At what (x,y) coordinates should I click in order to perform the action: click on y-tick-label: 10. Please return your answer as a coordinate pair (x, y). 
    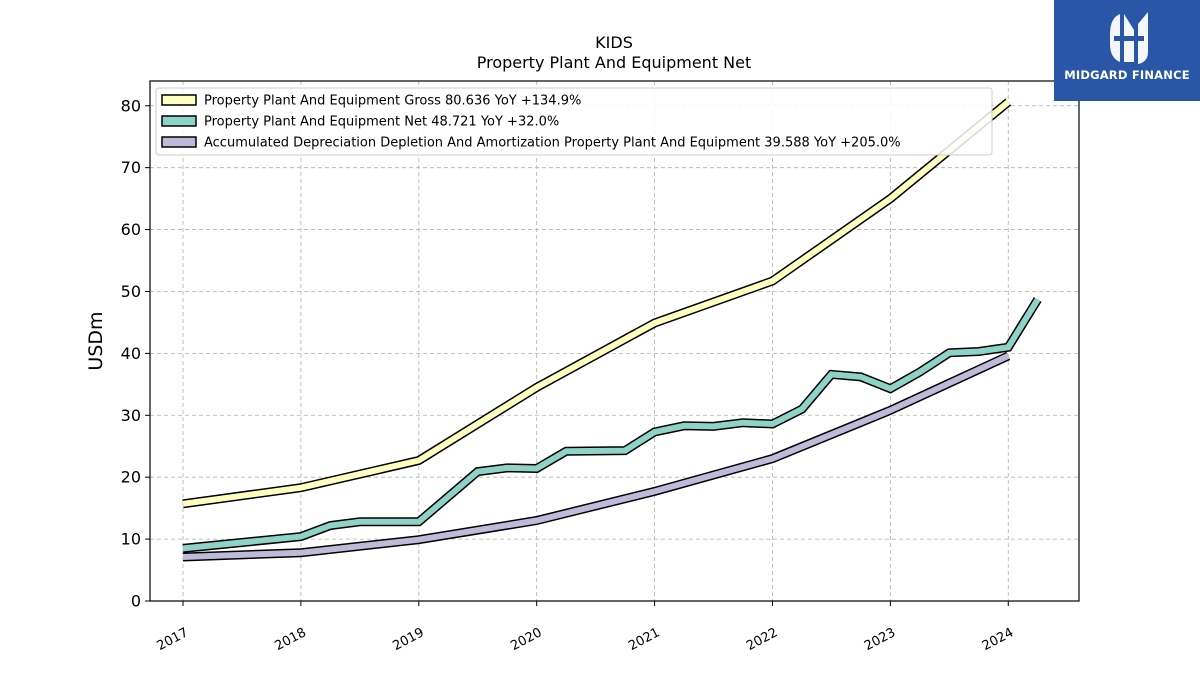
    Looking at the image, I should click on (131, 539).